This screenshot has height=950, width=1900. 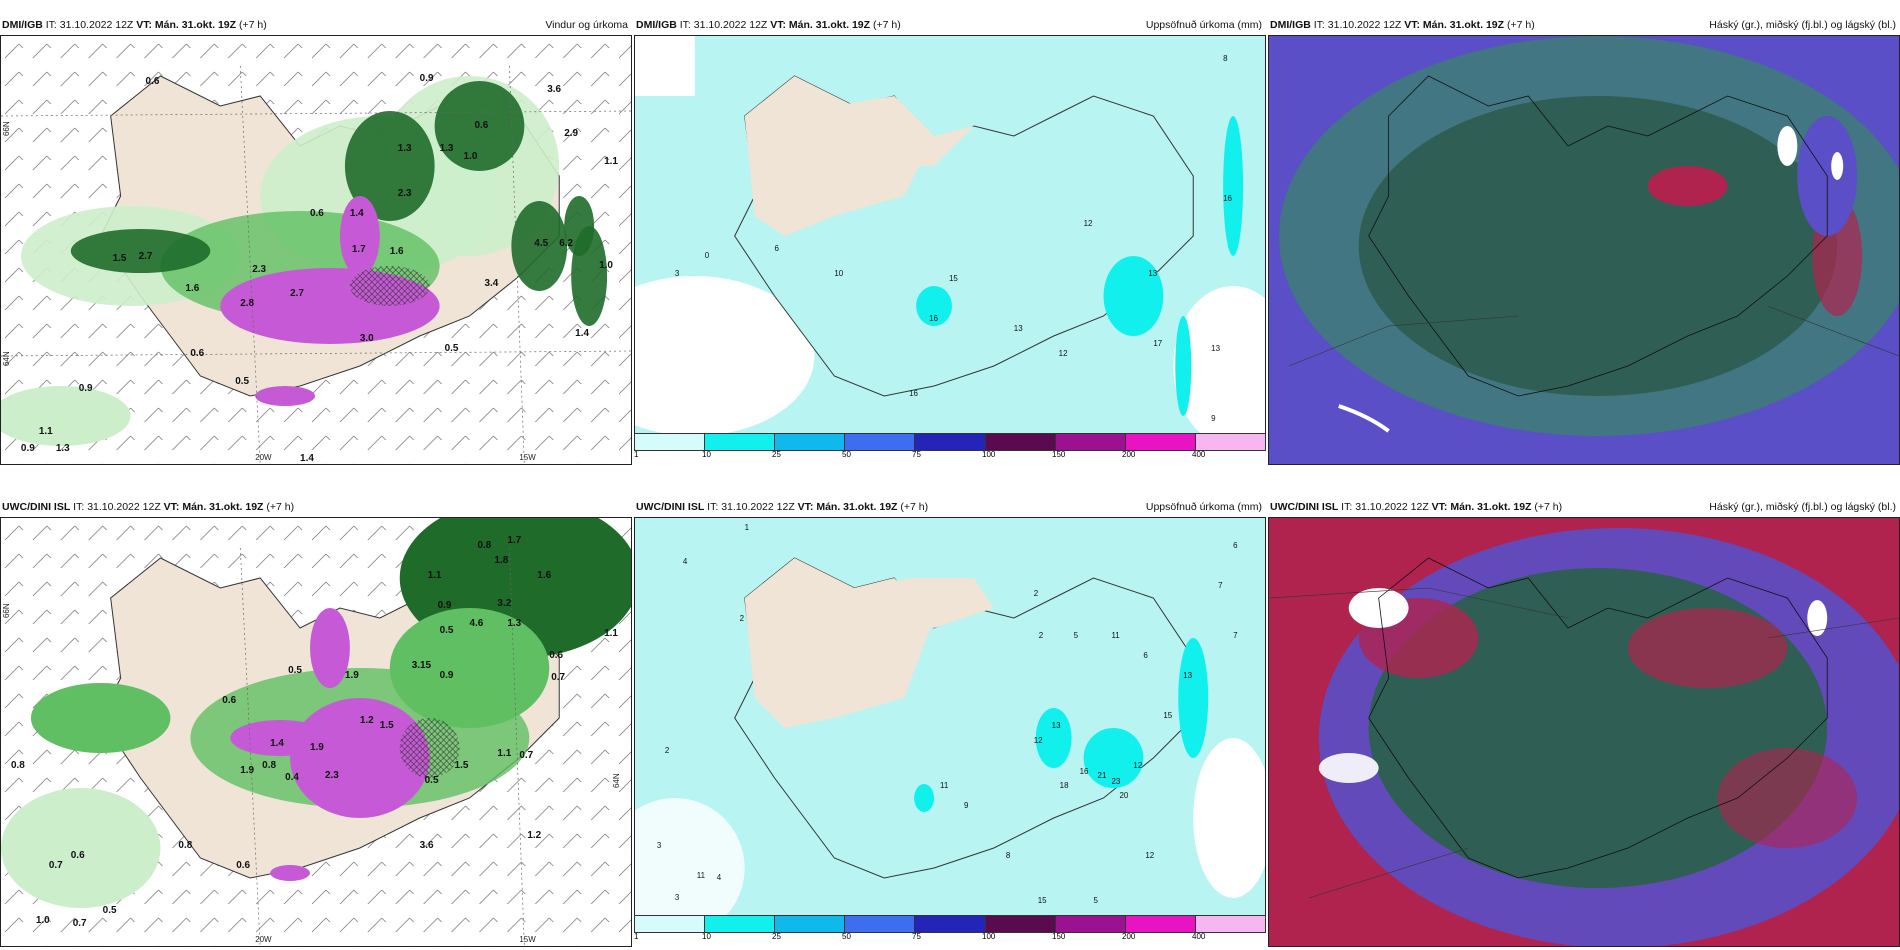 What do you see at coordinates (6, 610) in the screenshot?
I see `axis-label-66n: 66N` at bounding box center [6, 610].